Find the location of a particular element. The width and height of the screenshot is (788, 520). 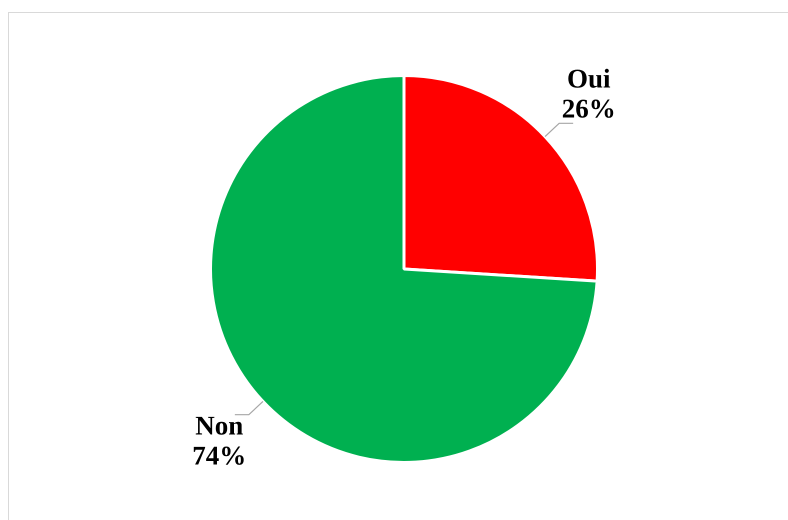

data-label: 74% is located at coordinates (219, 455).